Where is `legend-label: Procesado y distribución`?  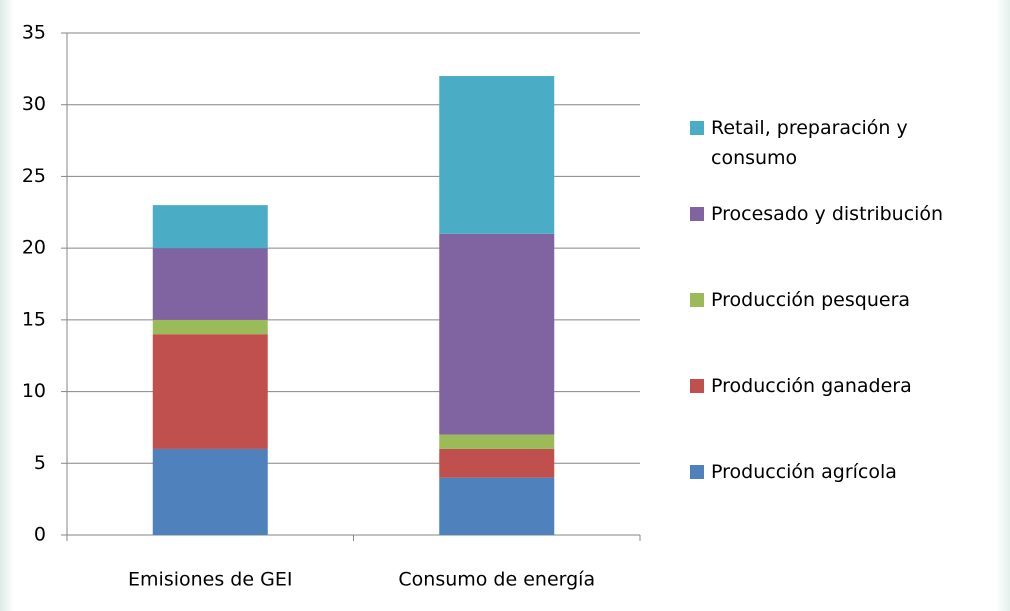 legend-label: Procesado y distribución is located at coordinates (827, 214).